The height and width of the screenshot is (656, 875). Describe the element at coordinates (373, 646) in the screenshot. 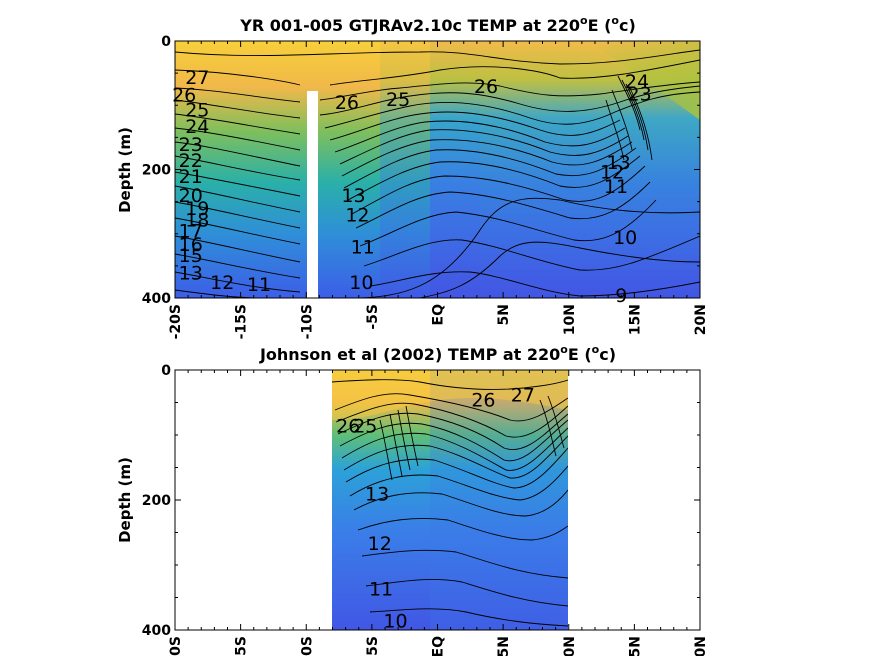

I see `bottom-x-tick-label: -5S` at that location.